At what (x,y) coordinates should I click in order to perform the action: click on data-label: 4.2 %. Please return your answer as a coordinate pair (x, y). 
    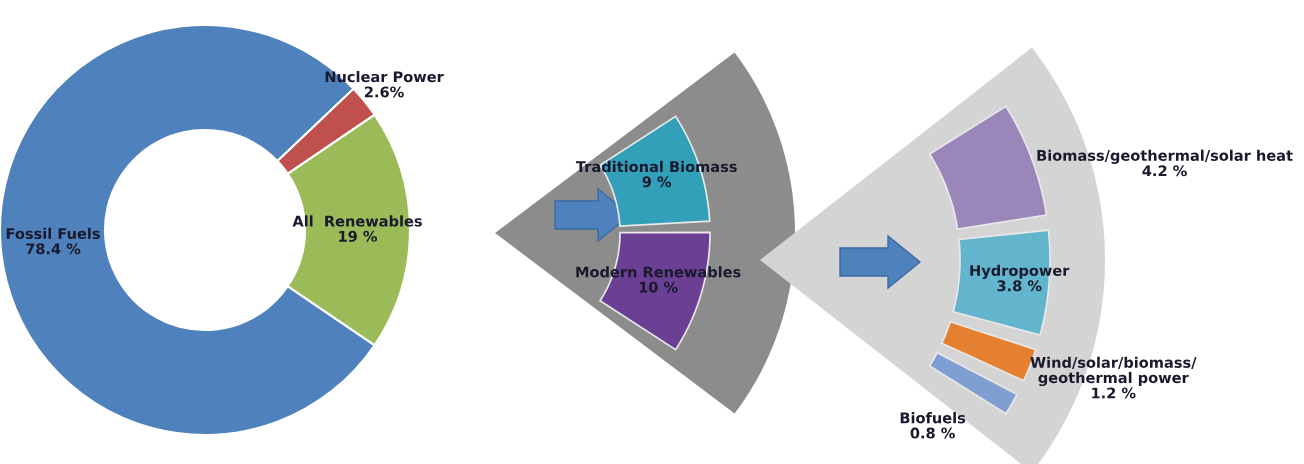
    Looking at the image, I should click on (1164, 171).